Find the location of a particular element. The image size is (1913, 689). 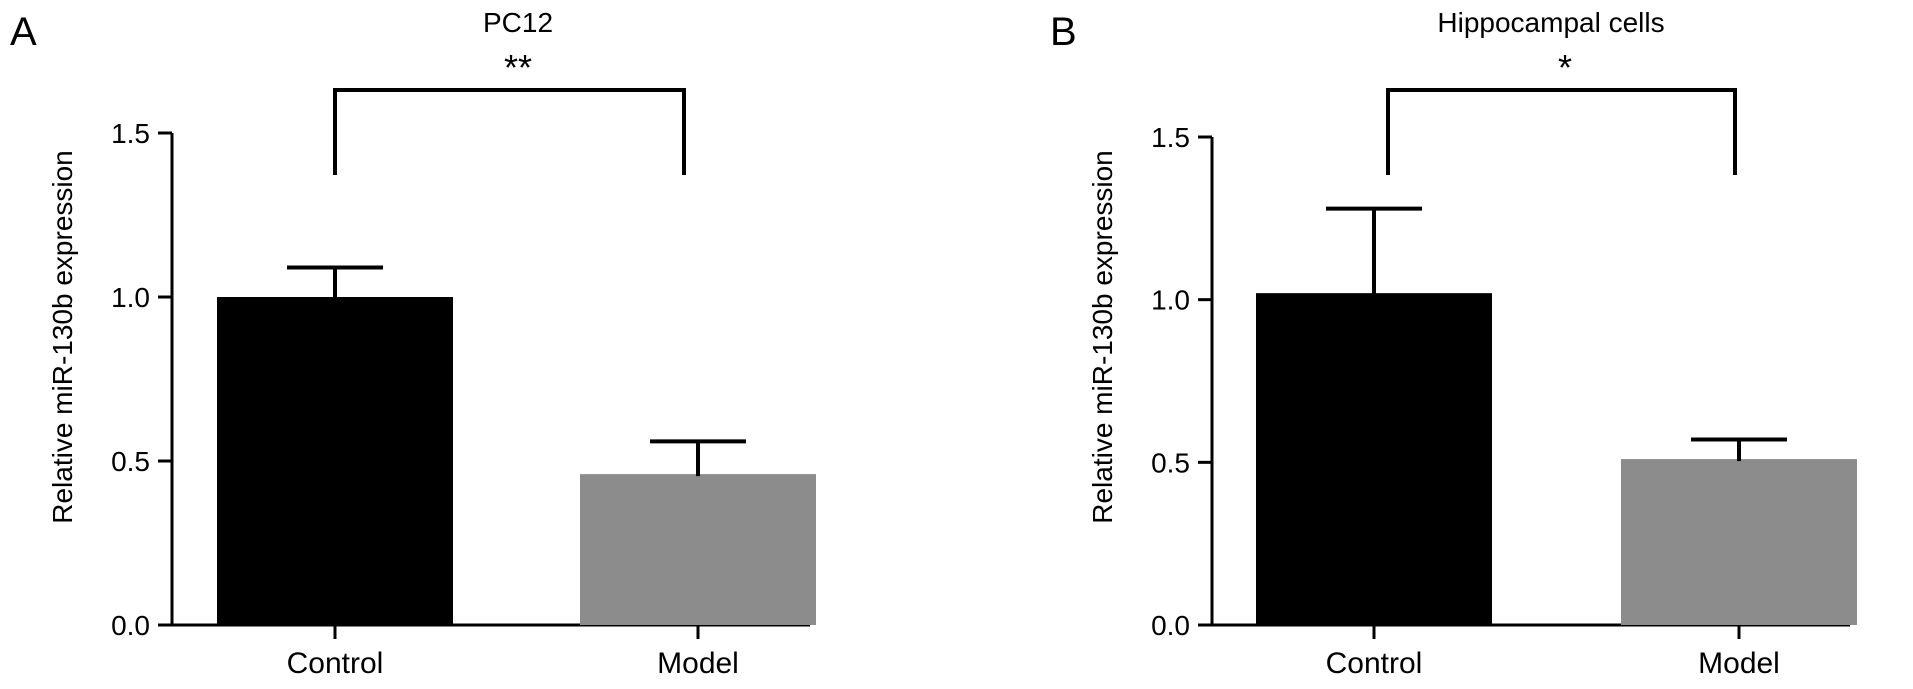

chart-title-a: PC12 is located at coordinates (518, 22).